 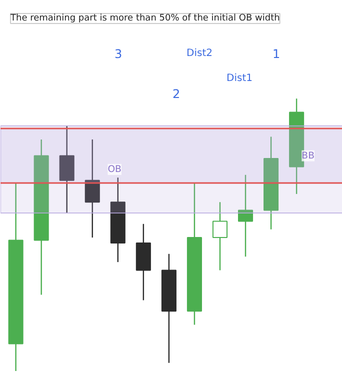 I want to click on text: Dist1, so click(x=239, y=78).